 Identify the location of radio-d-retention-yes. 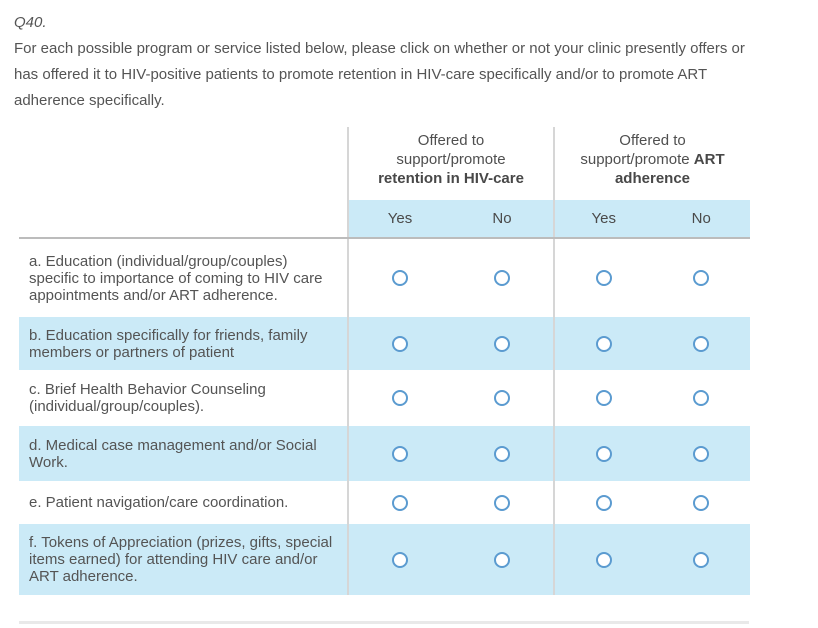
(400, 453).